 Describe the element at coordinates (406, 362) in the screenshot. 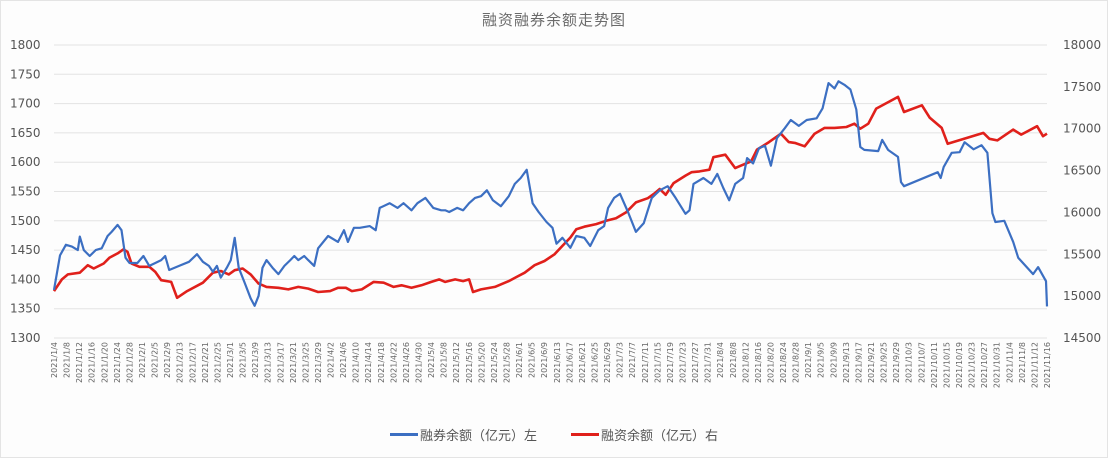

I see `x-axis-tick: 2021/4/26` at that location.